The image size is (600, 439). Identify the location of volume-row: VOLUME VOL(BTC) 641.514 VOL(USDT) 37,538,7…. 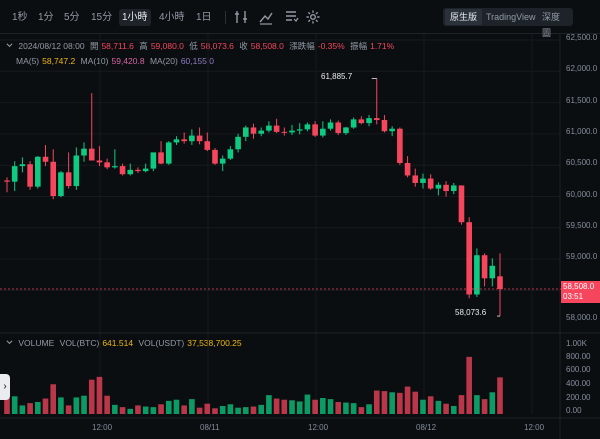
(125, 343).